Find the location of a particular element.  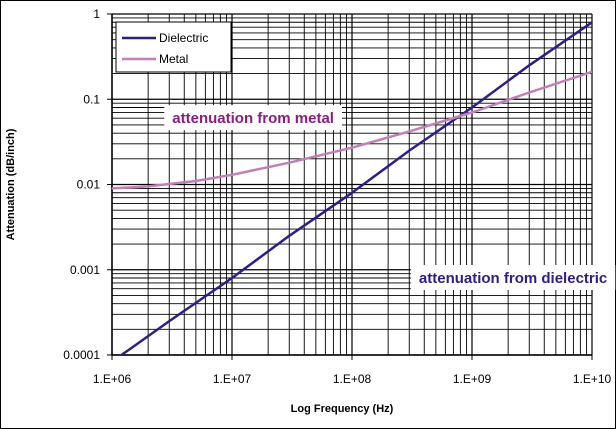

annotation-text: attenuation from metal is located at coordinates (253, 118).